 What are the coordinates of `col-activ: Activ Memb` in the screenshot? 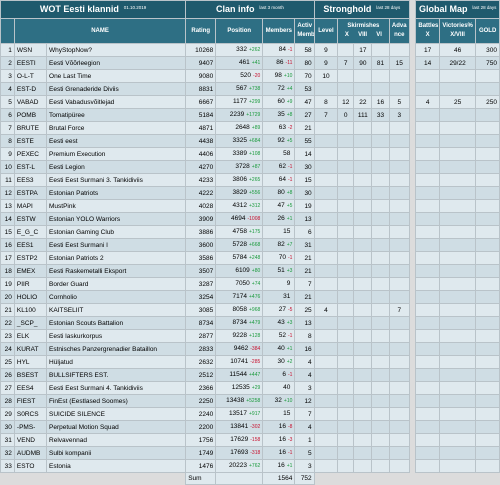 It's located at (304, 31).